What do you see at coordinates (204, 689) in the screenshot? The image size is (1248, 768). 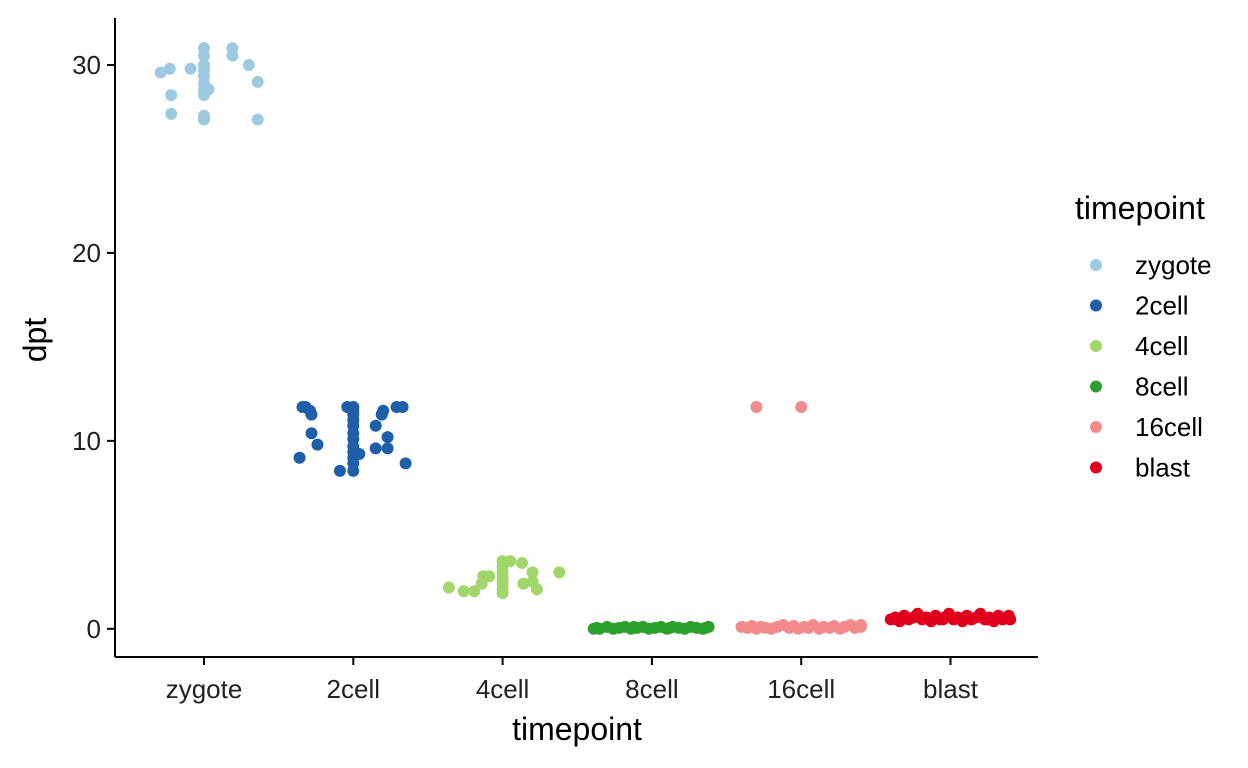 I see `x-tick-label: zygote` at bounding box center [204, 689].